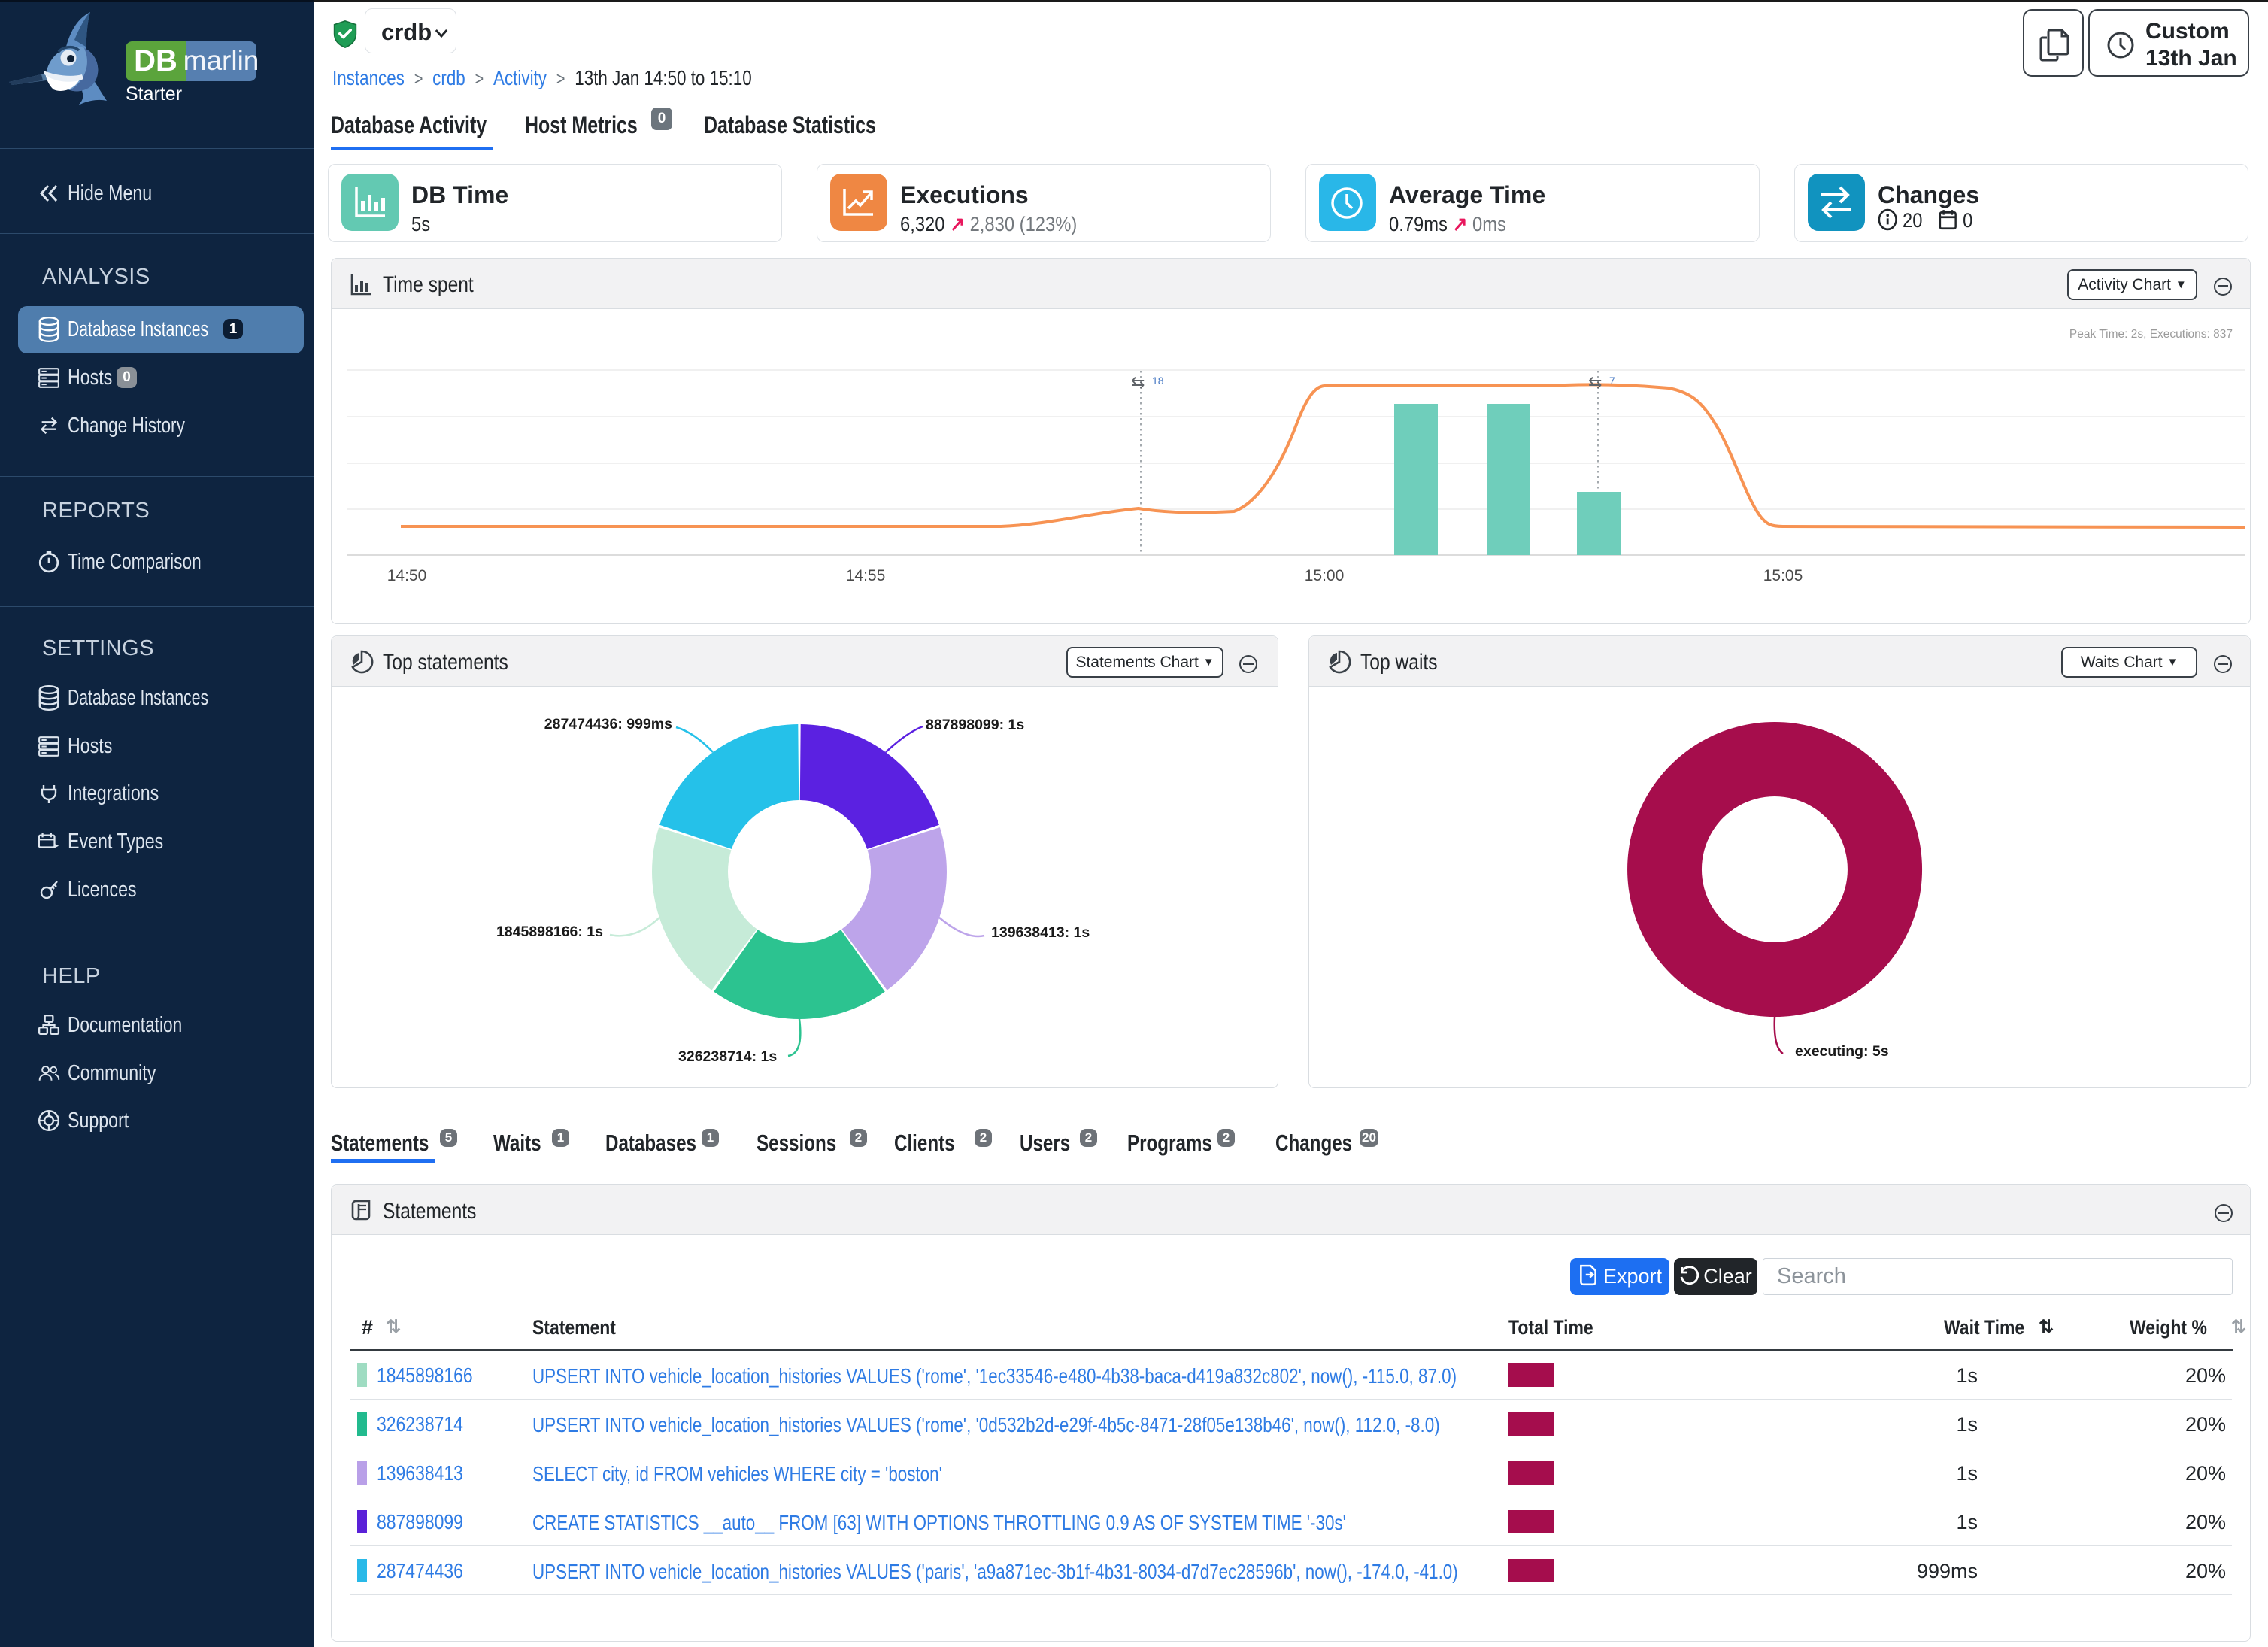  I want to click on svg-text: Starter, so click(154, 94).